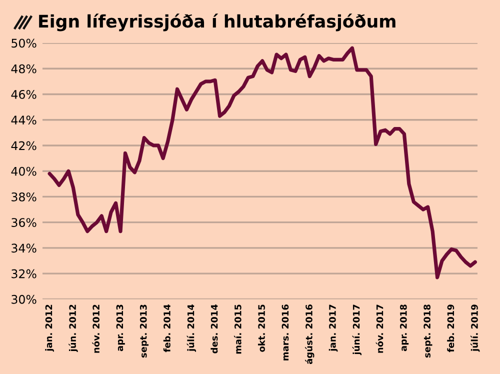 This screenshot has height=374, width=500. I want to click on y-tick-label: 46%, so click(23, 94).